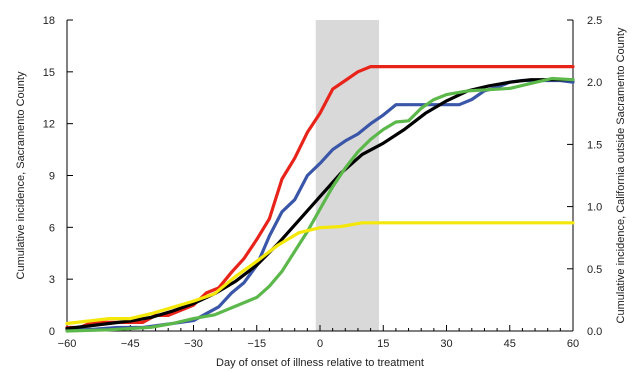 Image resolution: width=635 pixels, height=372 pixels. What do you see at coordinates (594, 270) in the screenshot?
I see `y-right-tick-label: 0.5` at bounding box center [594, 270].